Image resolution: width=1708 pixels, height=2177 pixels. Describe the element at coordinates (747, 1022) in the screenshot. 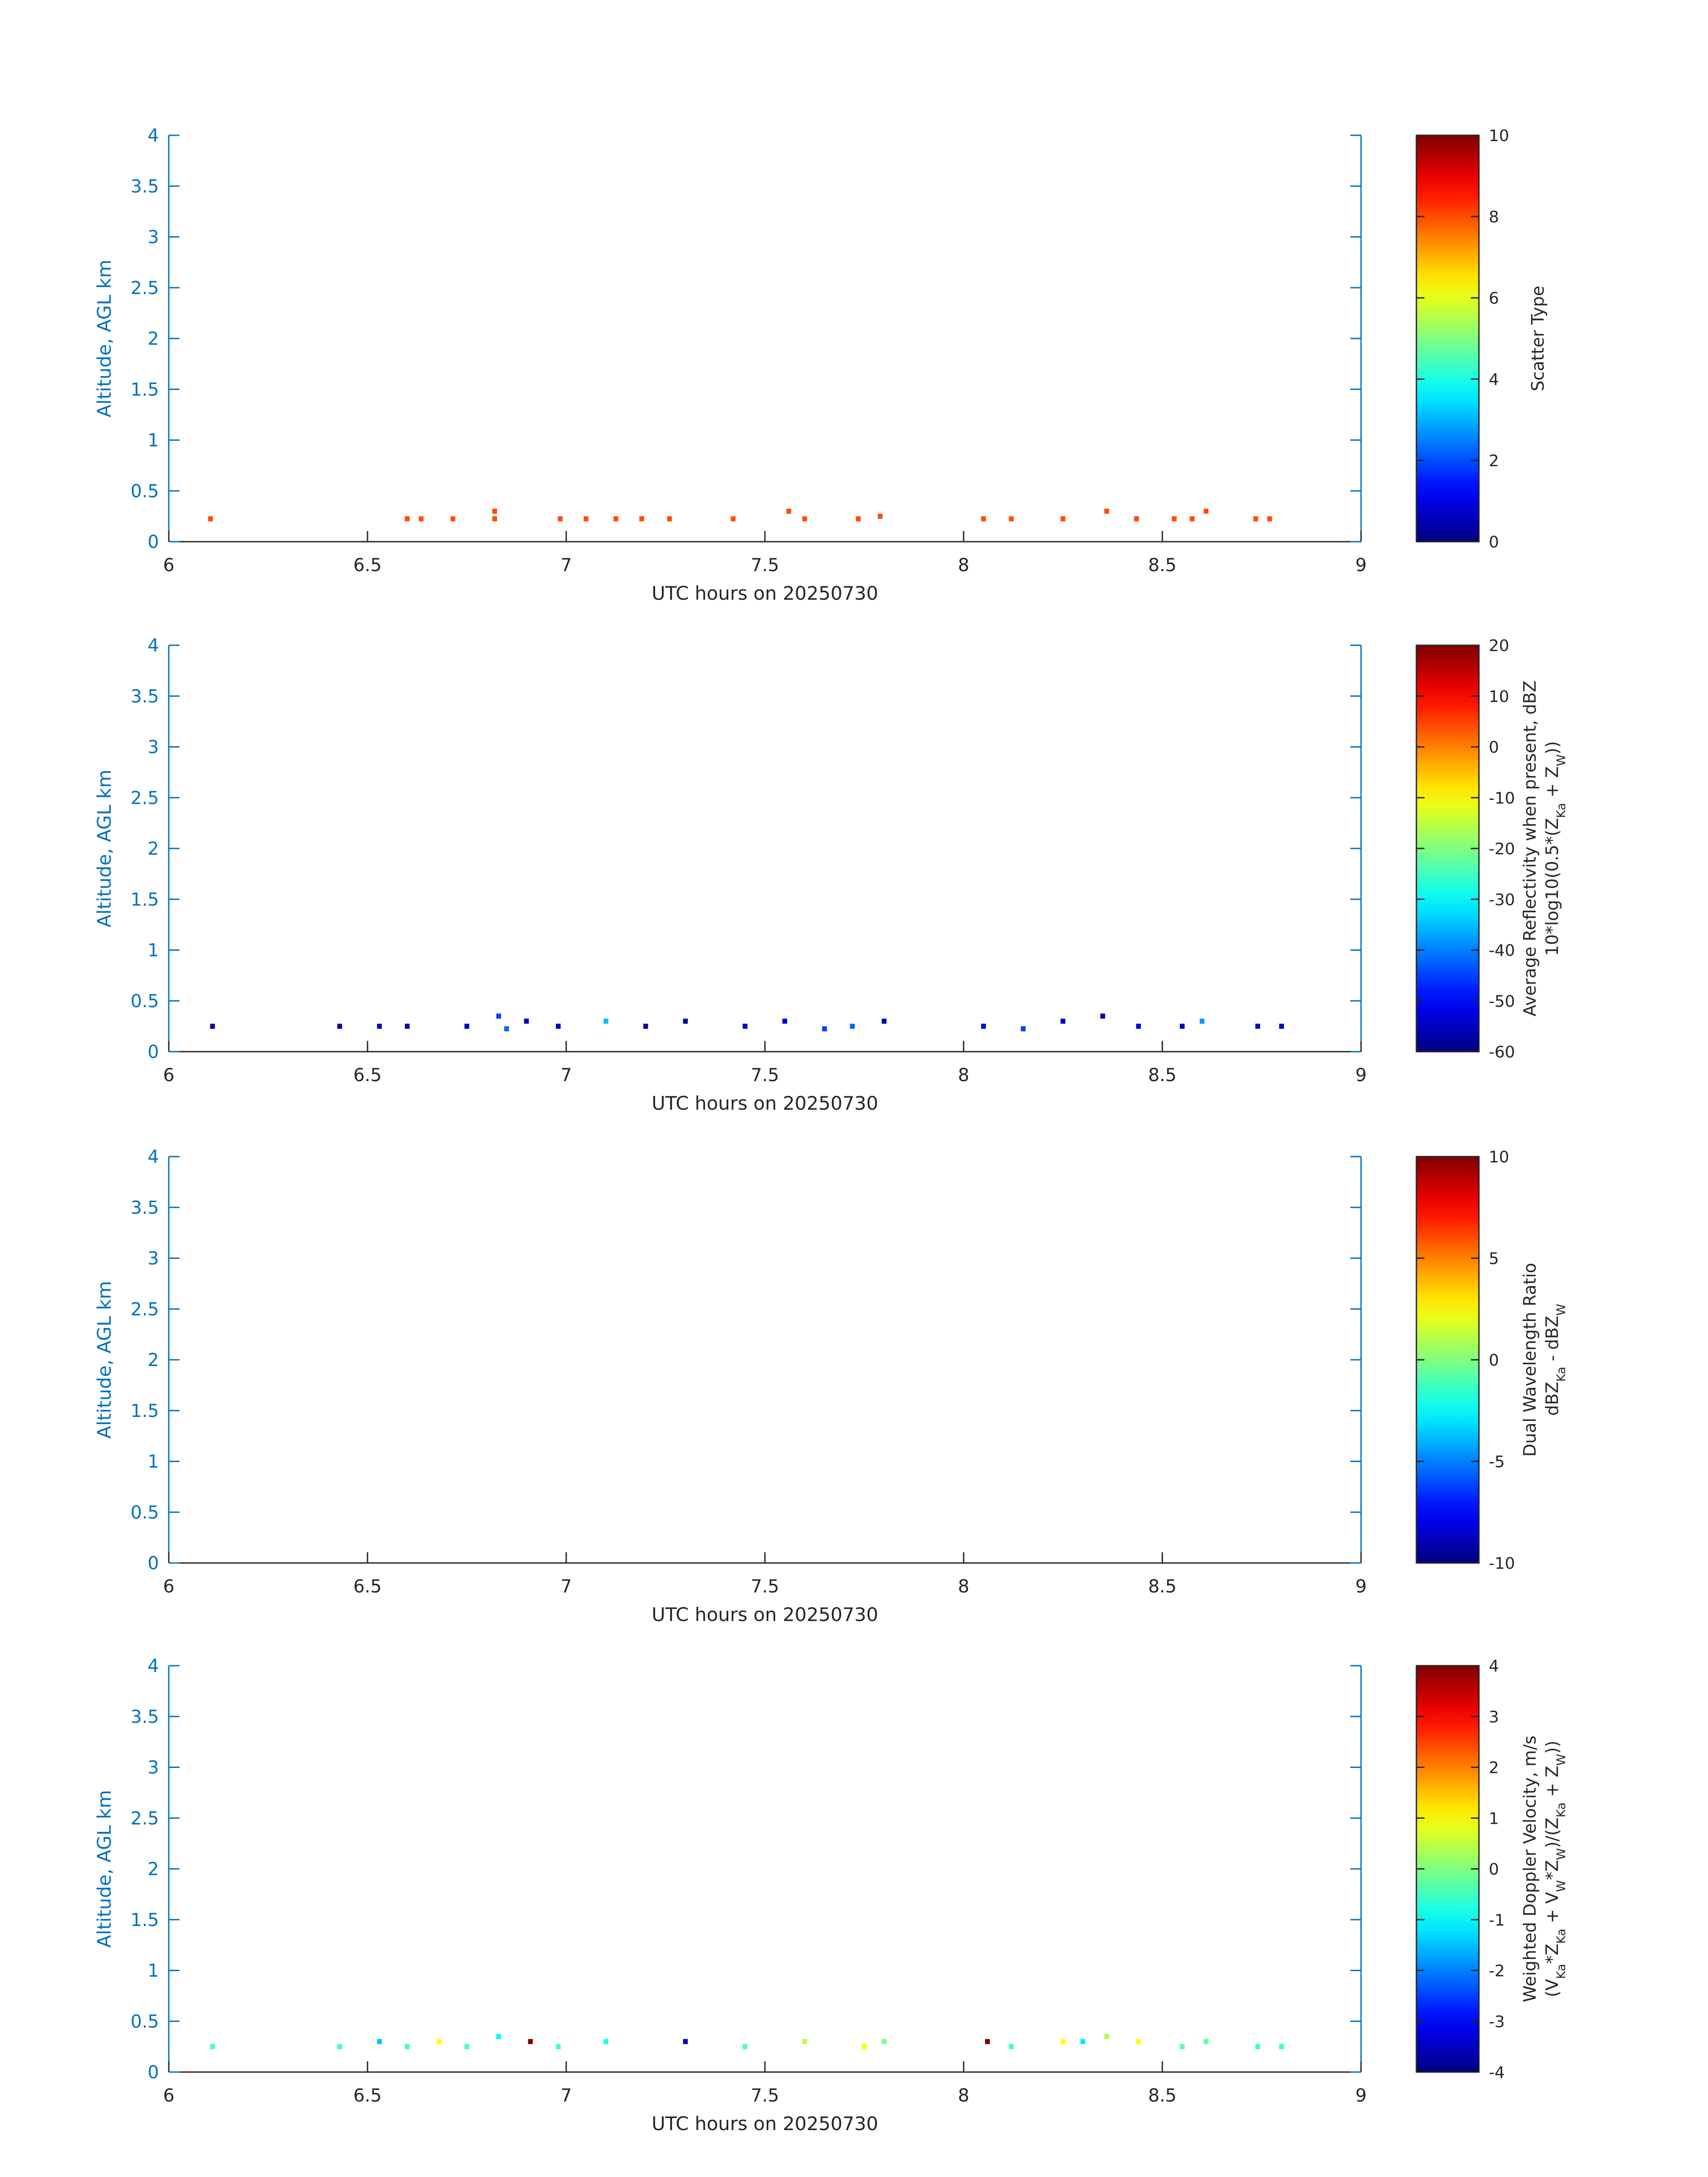

I see `data-cells` at that location.